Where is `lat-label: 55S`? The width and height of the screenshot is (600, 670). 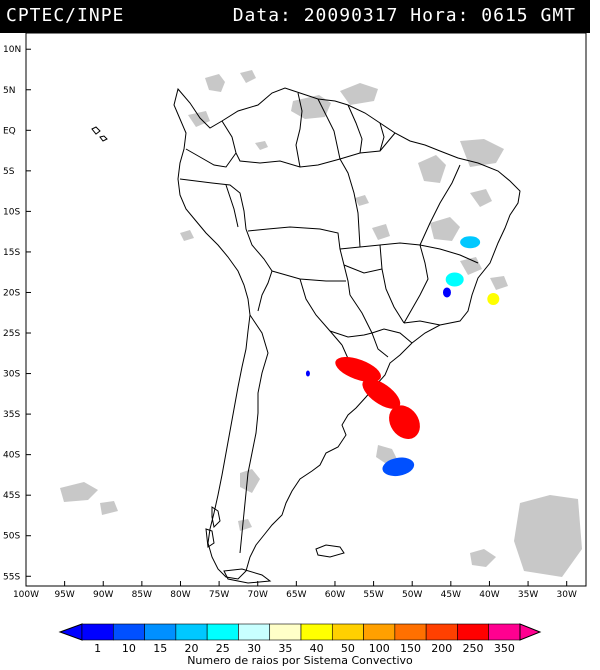
lat-label: 55S is located at coordinates (11, 577).